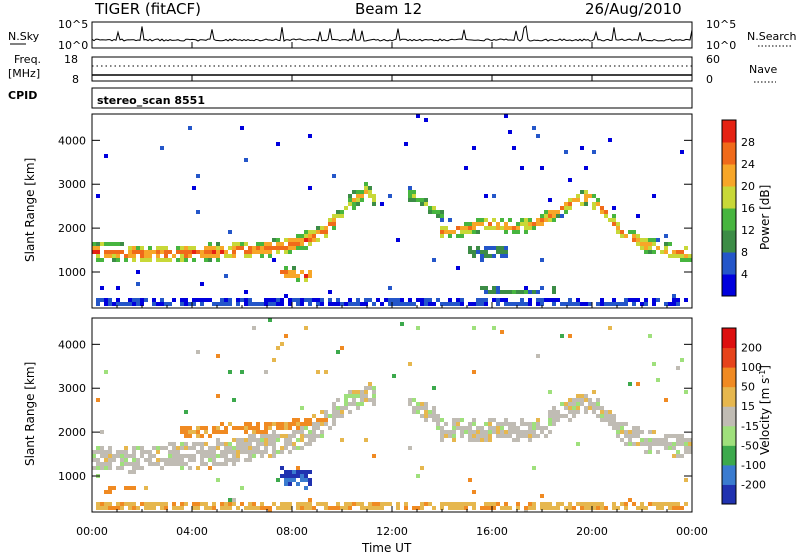 This screenshot has height=554, width=800. I want to click on colorbar-tick-label: 28, so click(748, 142).